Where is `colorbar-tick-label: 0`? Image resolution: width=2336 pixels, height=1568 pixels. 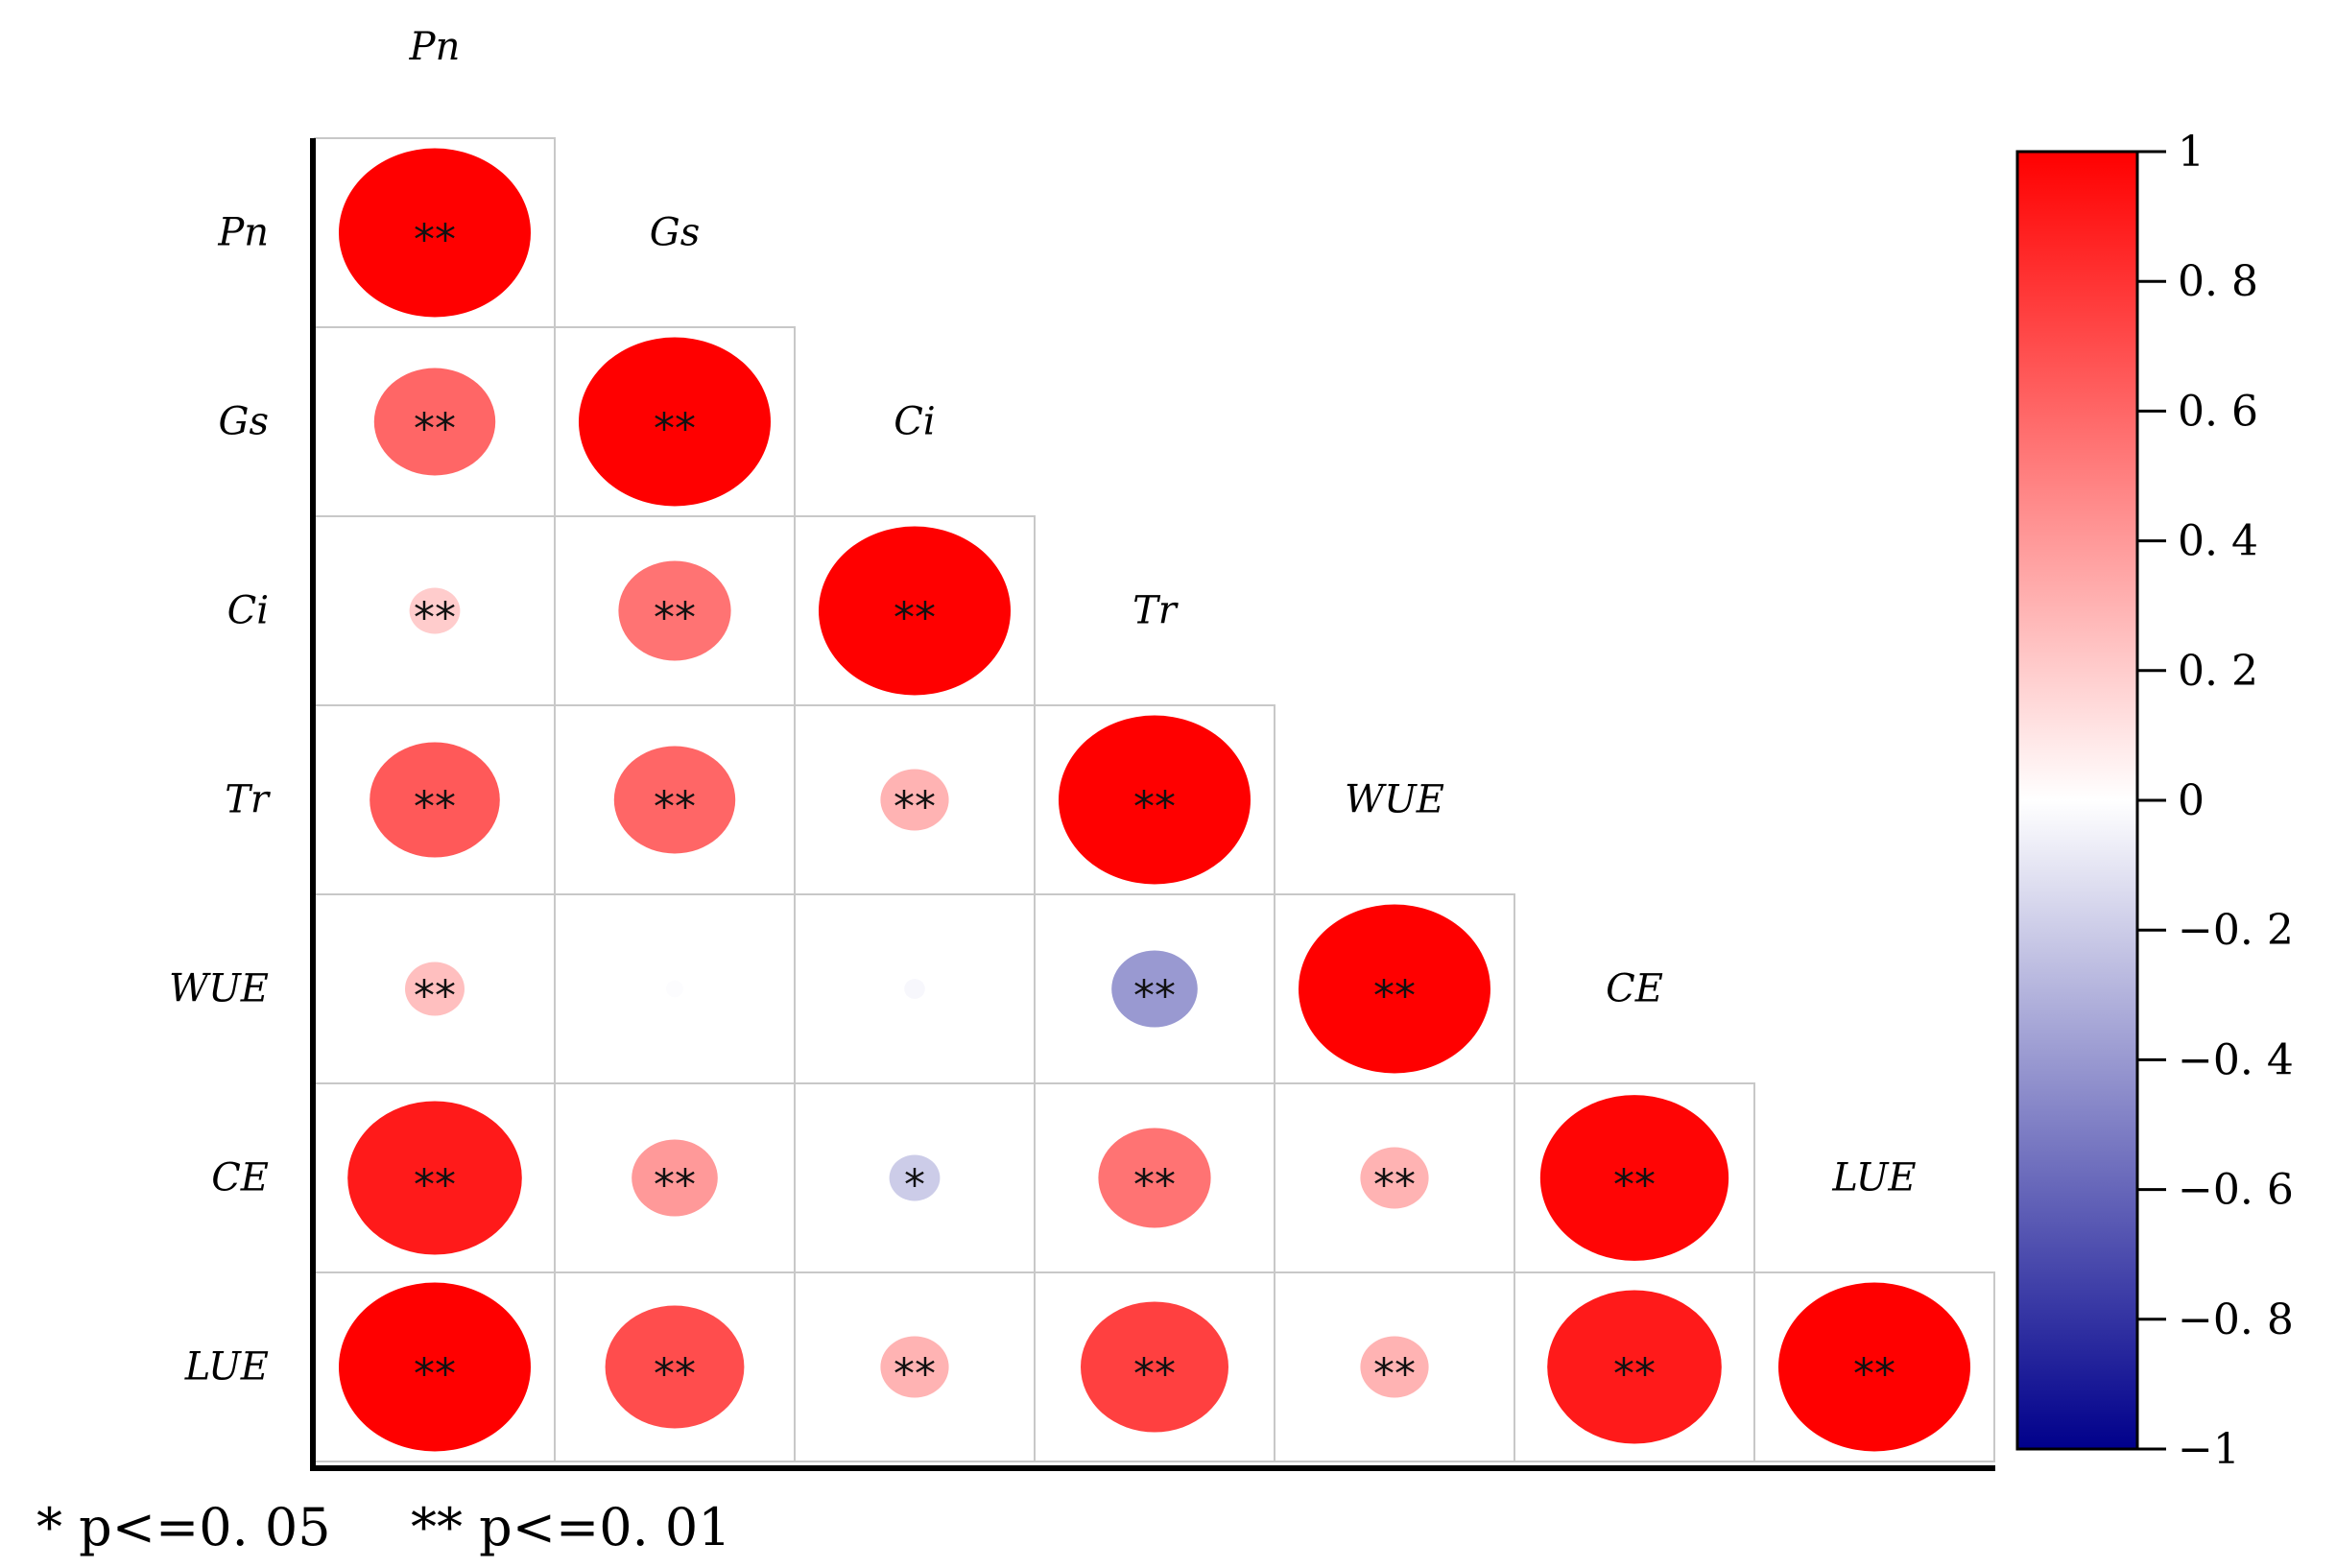 colorbar-tick-label: 0 is located at coordinates (2191, 800).